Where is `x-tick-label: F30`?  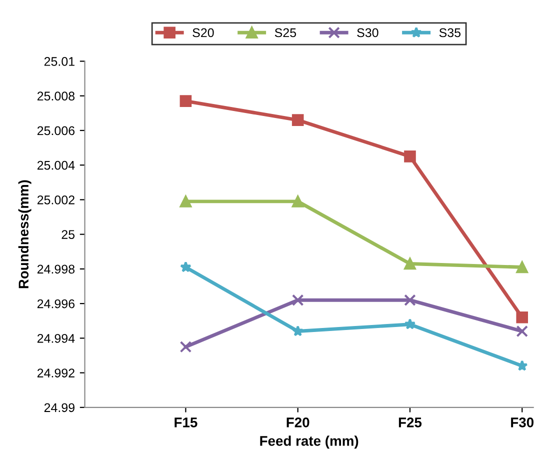
x-tick-label: F30 is located at coordinates (522, 423).